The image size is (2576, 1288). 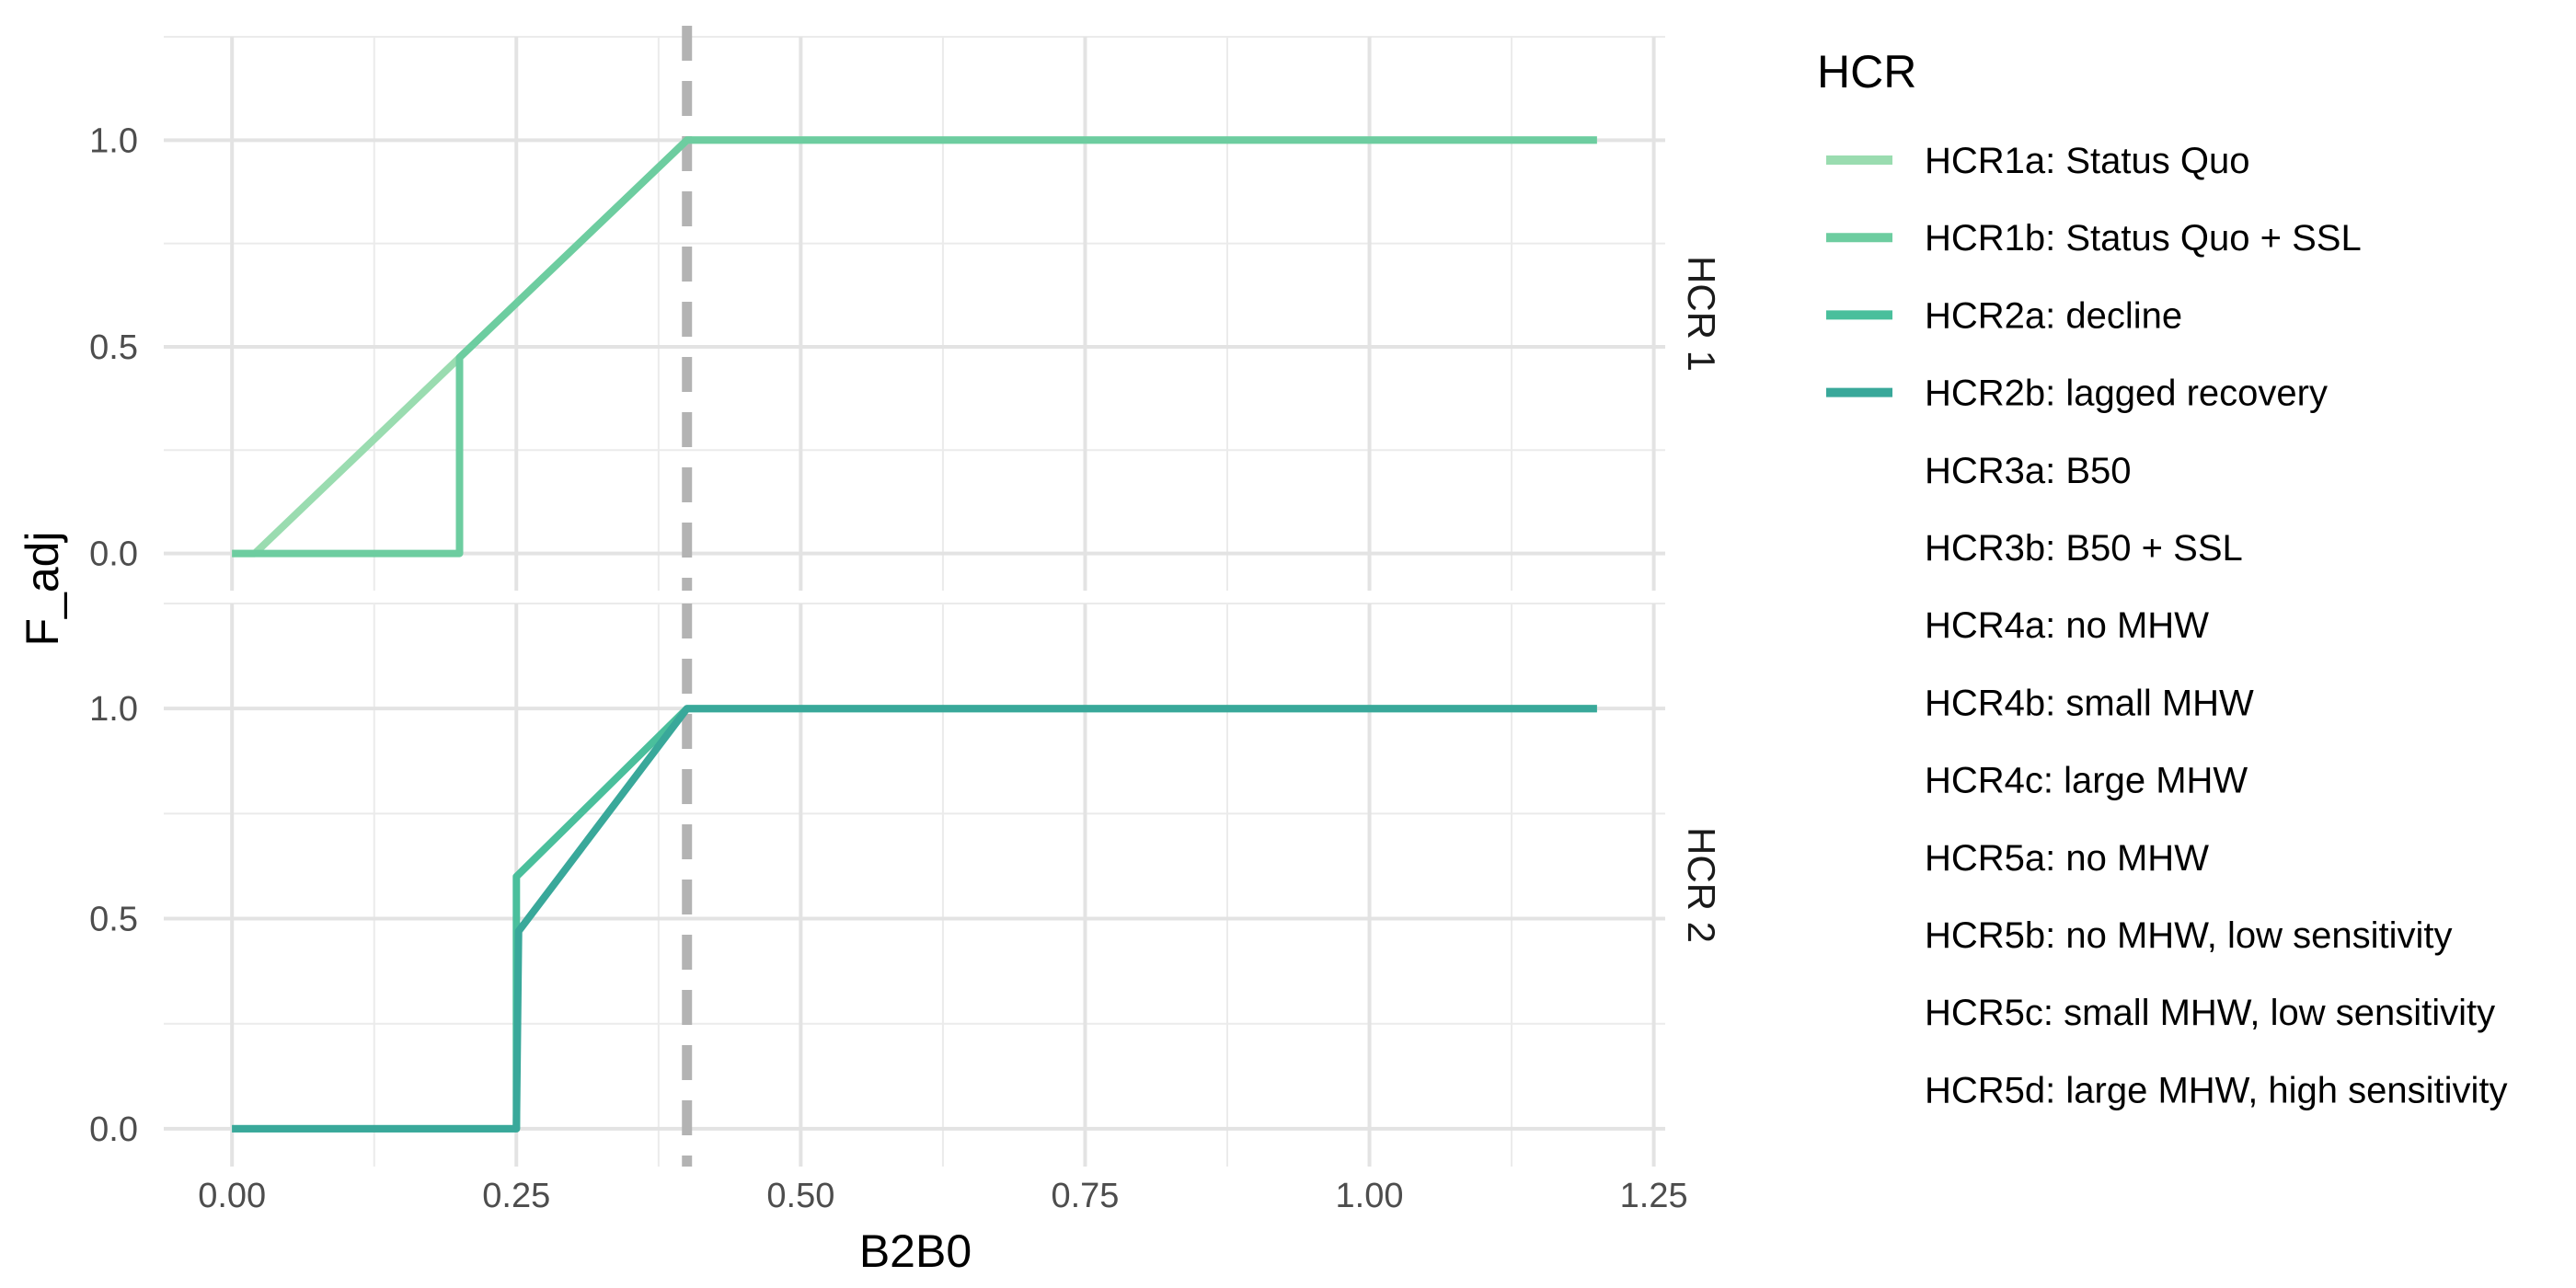 I want to click on legend-label: HCR5c: small MHW, low sensitivity, so click(x=2210, y=1013).